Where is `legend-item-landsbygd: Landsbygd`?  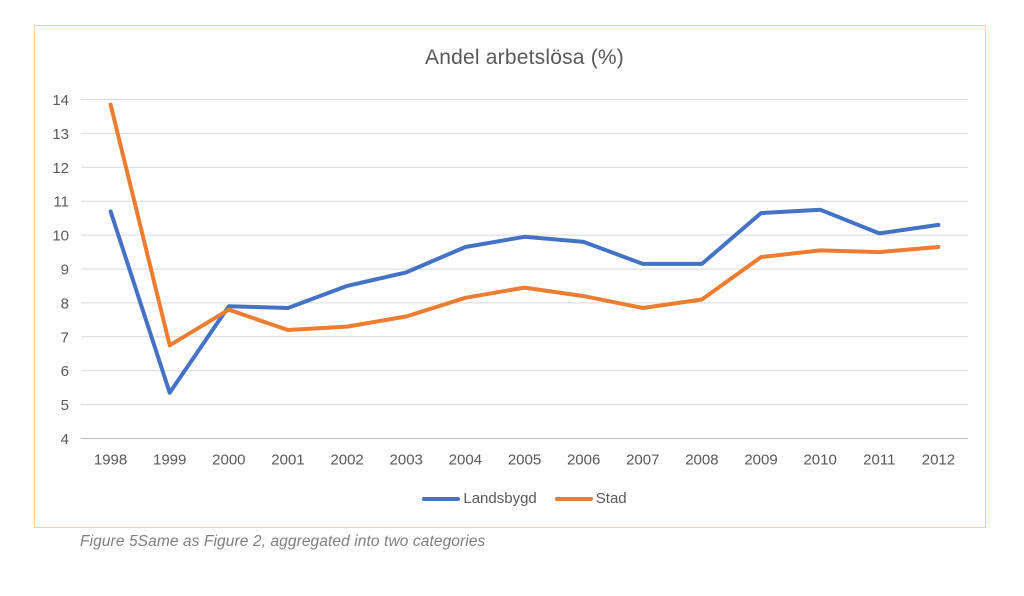
legend-item-landsbygd: Landsbygd is located at coordinates (479, 498).